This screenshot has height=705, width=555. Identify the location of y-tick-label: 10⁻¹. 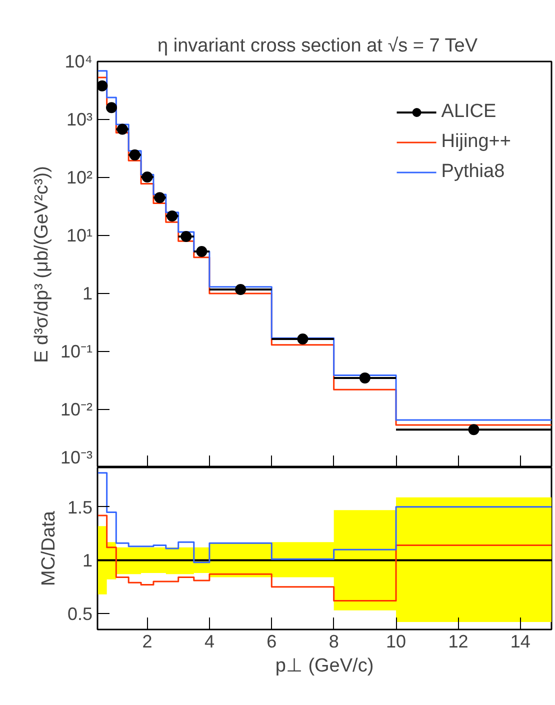
(76, 352).